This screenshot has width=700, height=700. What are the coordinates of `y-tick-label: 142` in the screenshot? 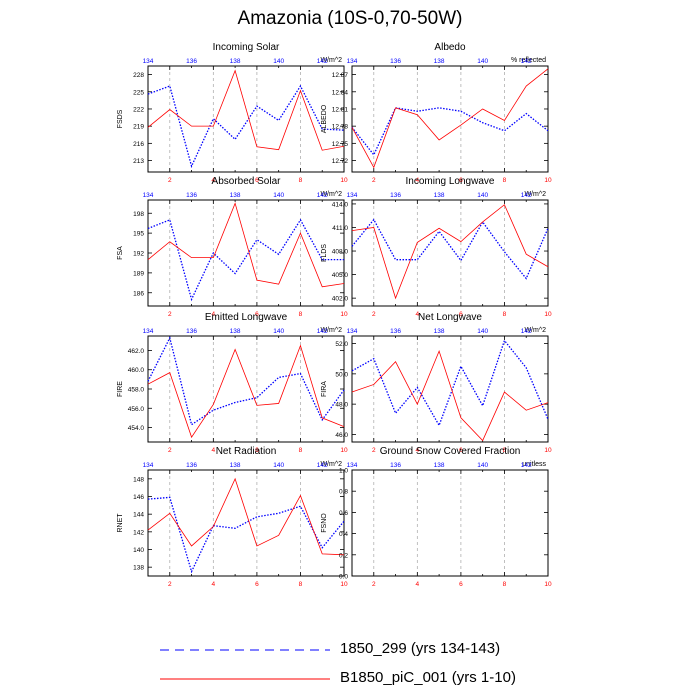 It's located at (138, 532).